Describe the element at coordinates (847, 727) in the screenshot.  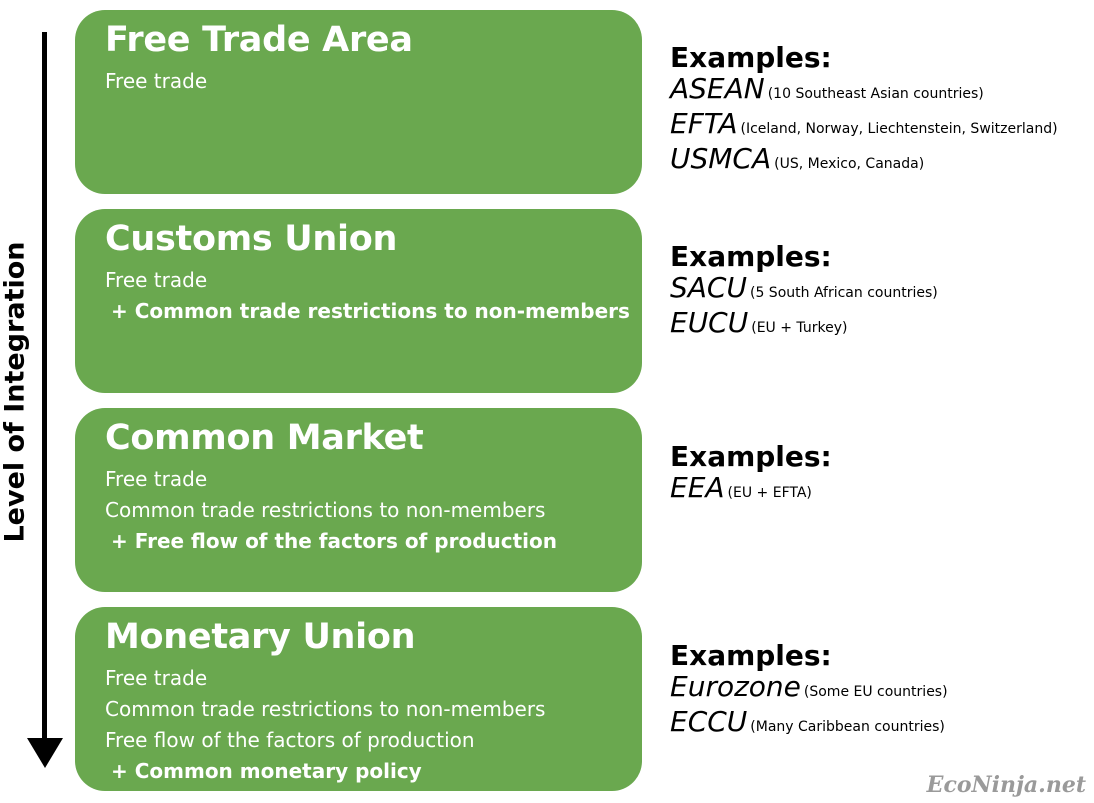
I see `example-desc: (Many Caribbean countries)` at that location.